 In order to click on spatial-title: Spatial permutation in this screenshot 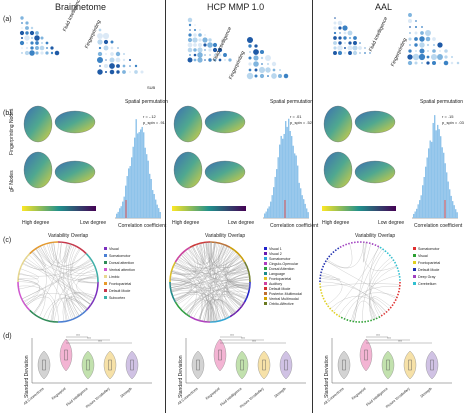, I will do `click(442, 102)`.